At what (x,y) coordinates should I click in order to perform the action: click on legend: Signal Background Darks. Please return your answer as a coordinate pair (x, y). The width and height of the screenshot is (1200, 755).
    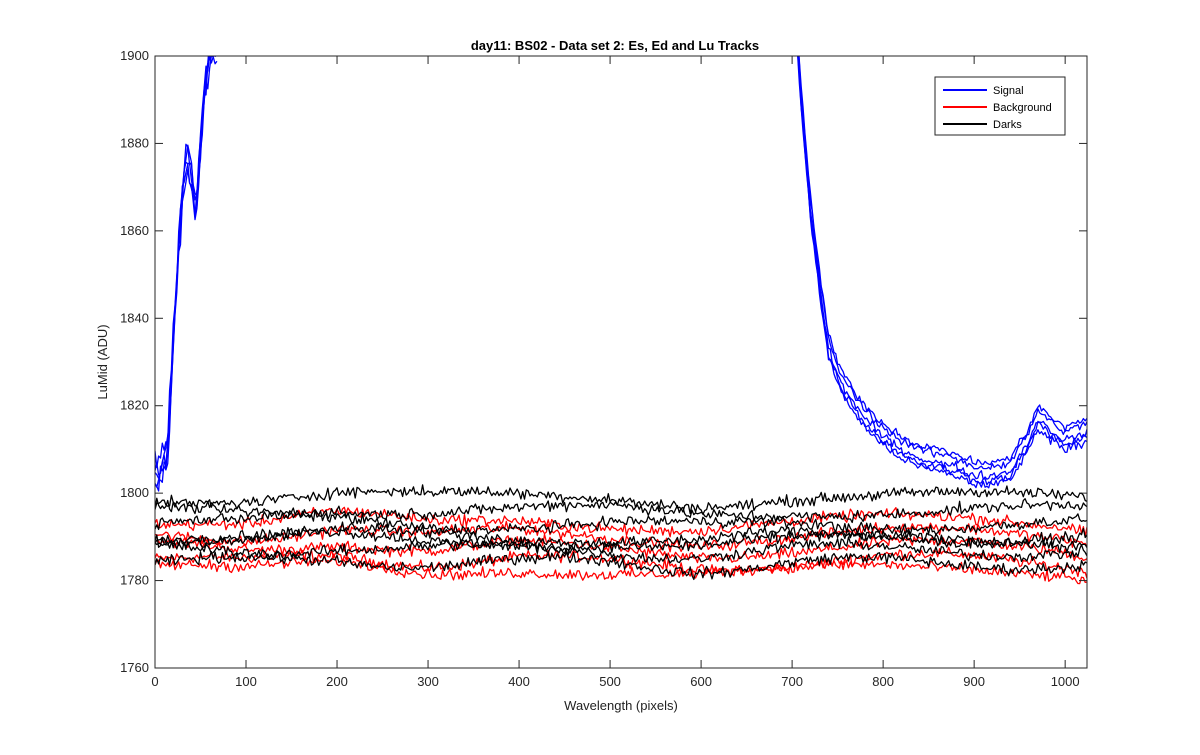
    Looking at the image, I should click on (1000, 106).